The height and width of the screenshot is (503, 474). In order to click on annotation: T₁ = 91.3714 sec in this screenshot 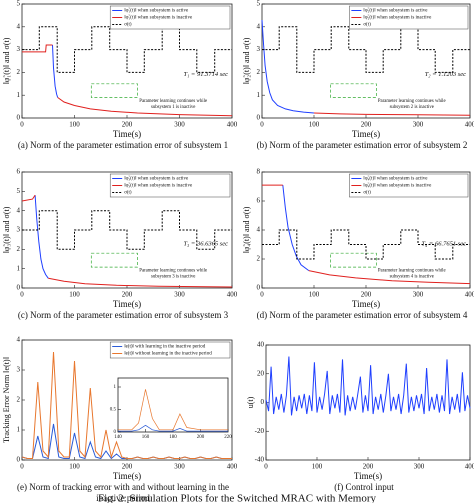, I will do `click(205, 74)`.